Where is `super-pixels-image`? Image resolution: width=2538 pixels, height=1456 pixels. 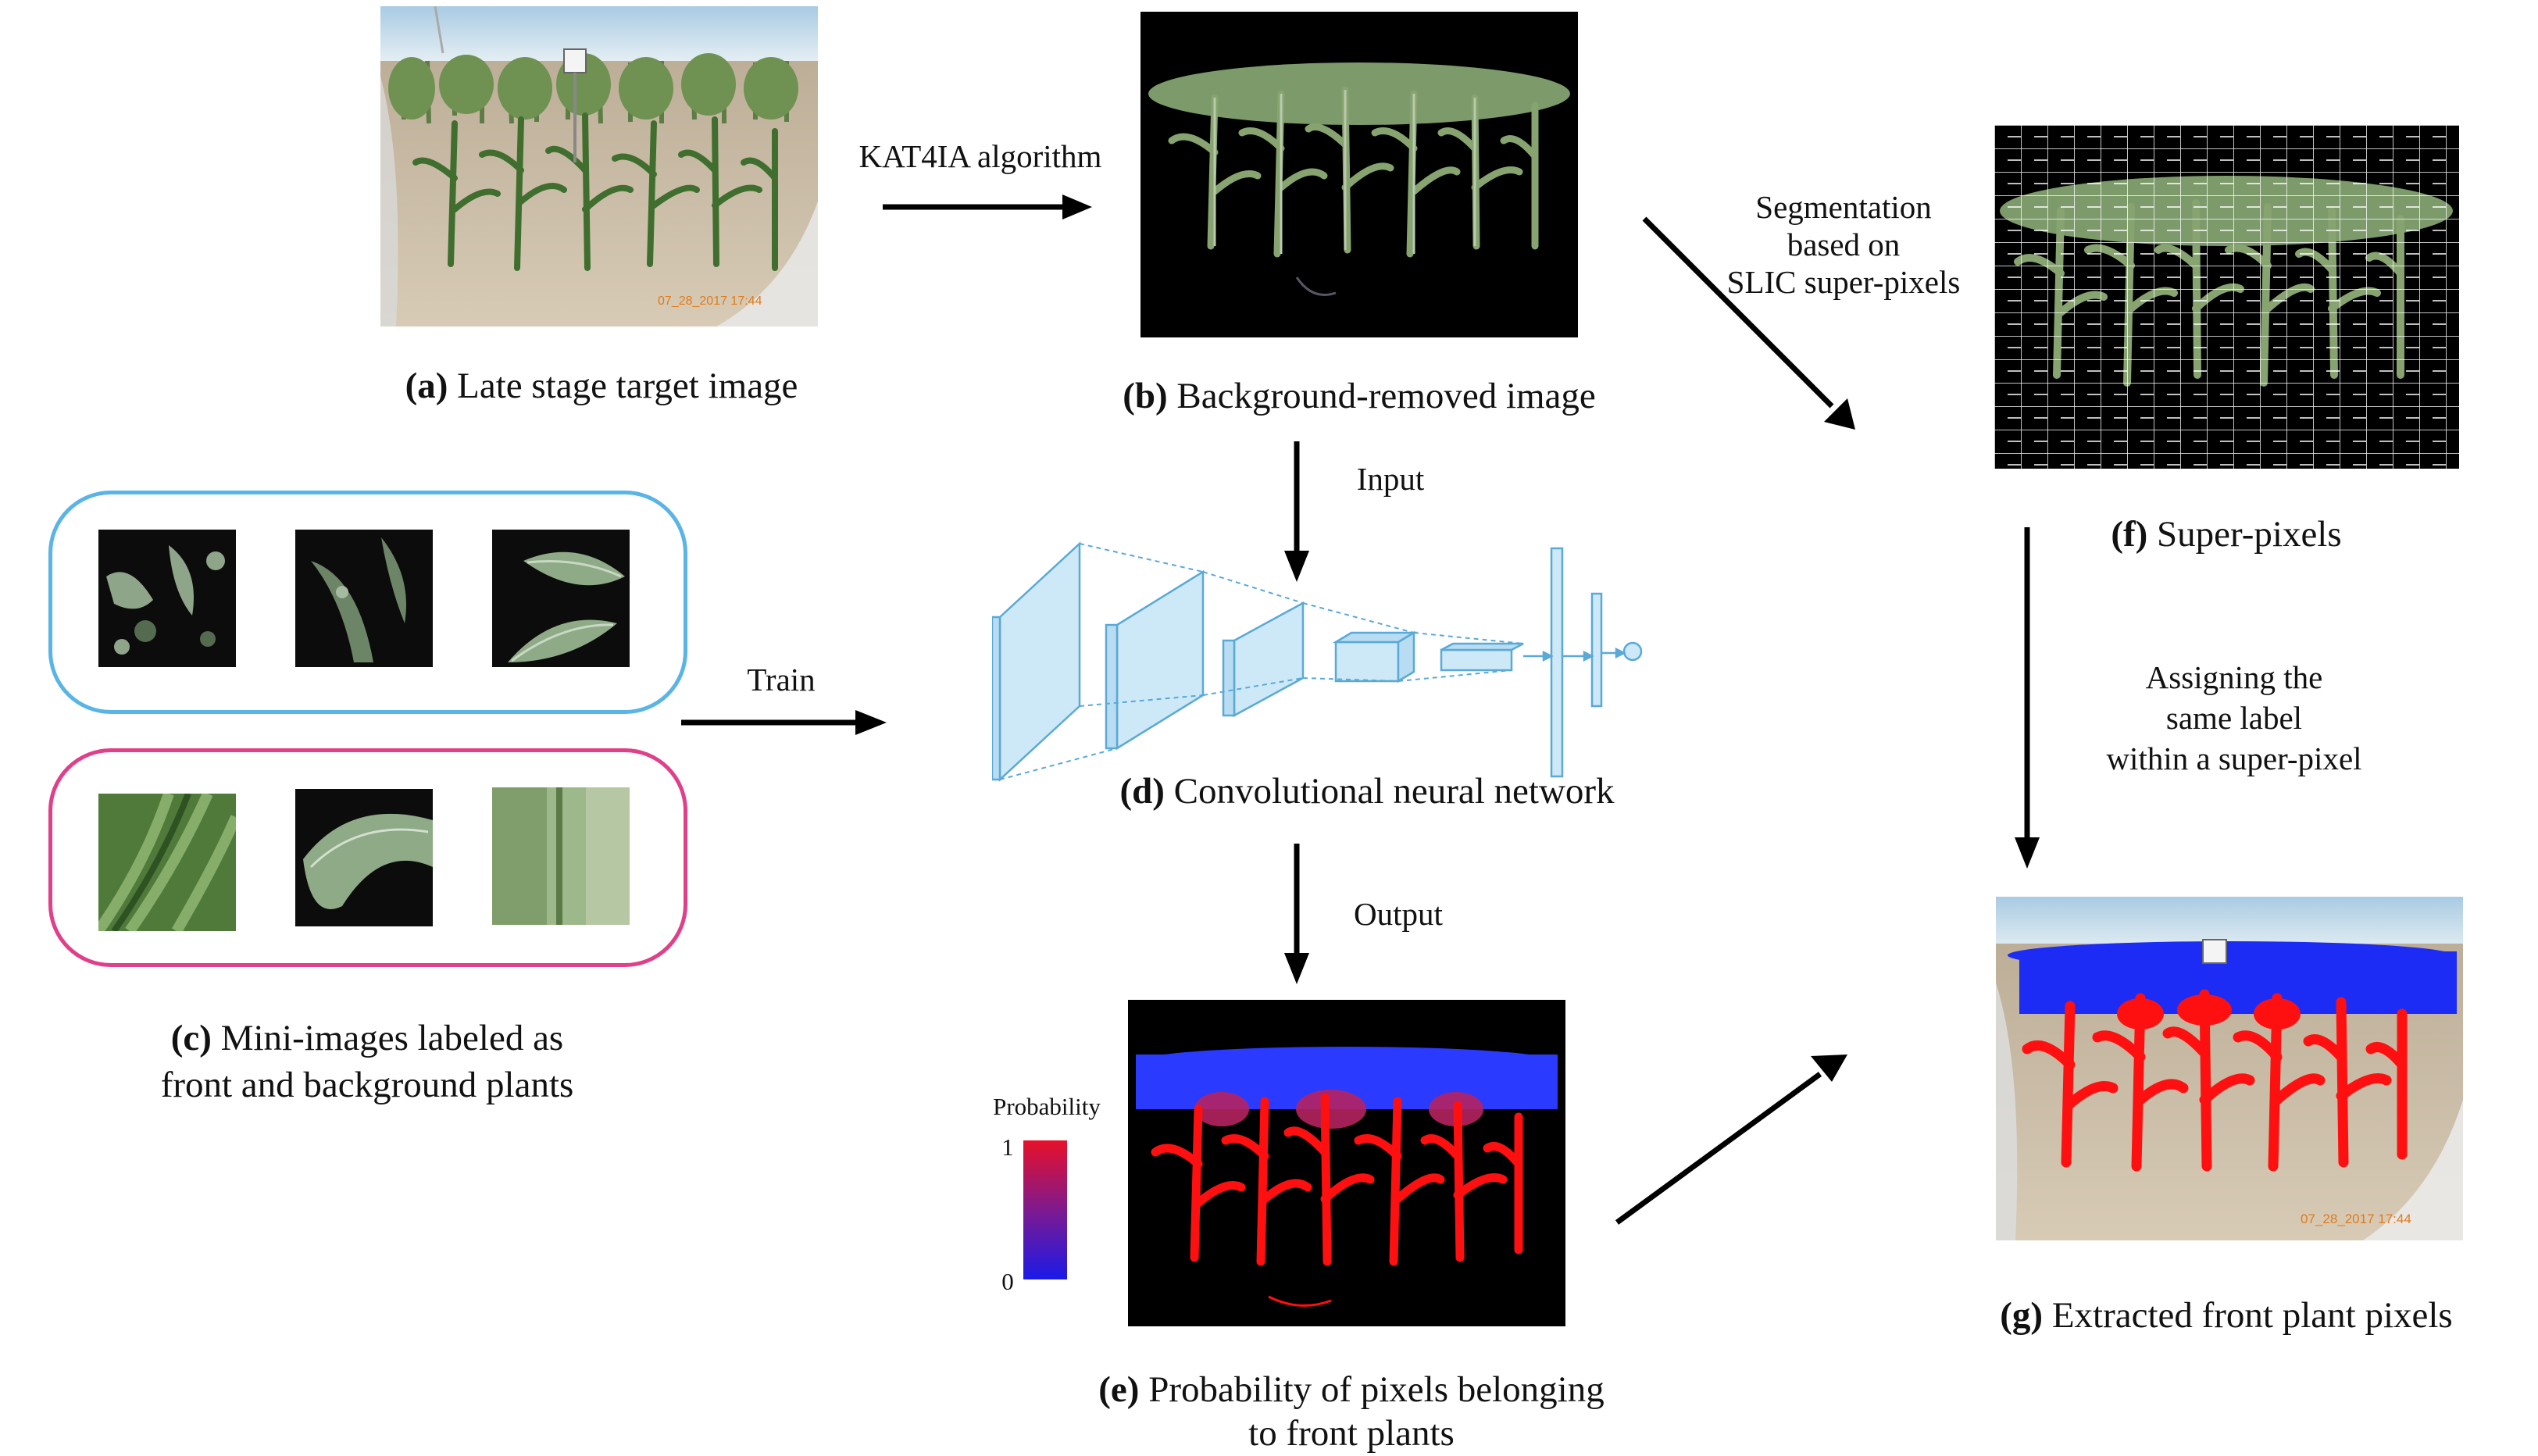
super-pixels-image is located at coordinates (2226, 297).